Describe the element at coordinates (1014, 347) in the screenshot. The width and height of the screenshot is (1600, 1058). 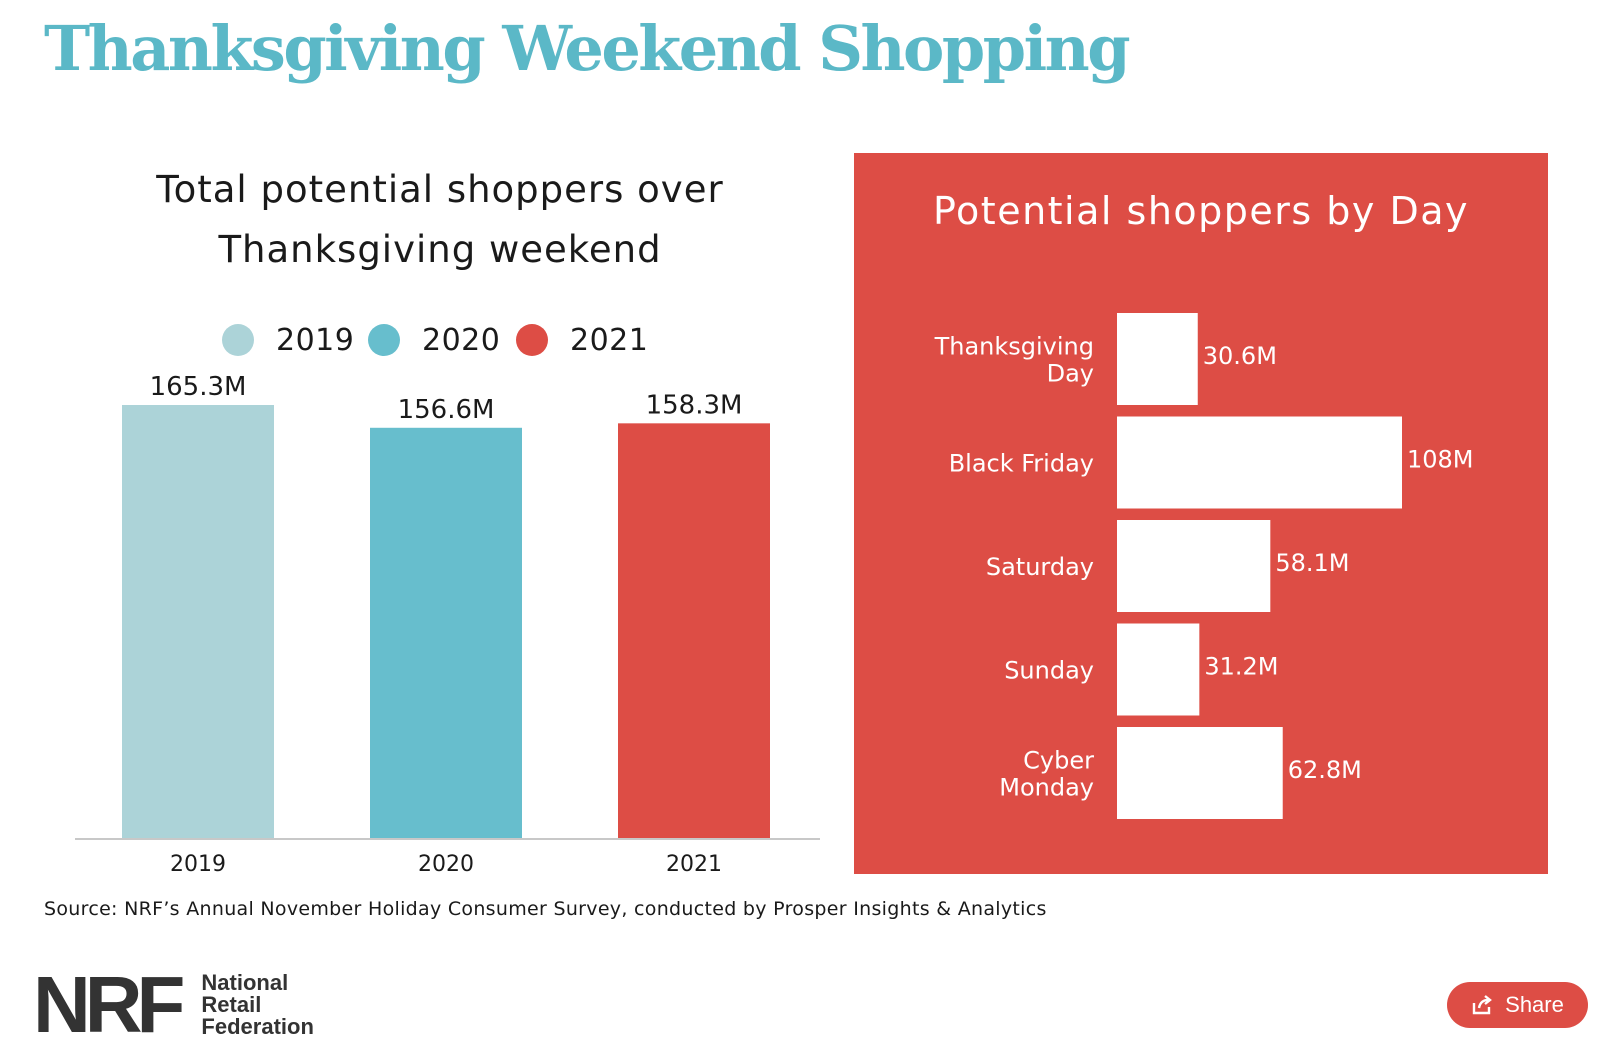
I see `day-category-label-1-line-1: Thanksgiving` at that location.